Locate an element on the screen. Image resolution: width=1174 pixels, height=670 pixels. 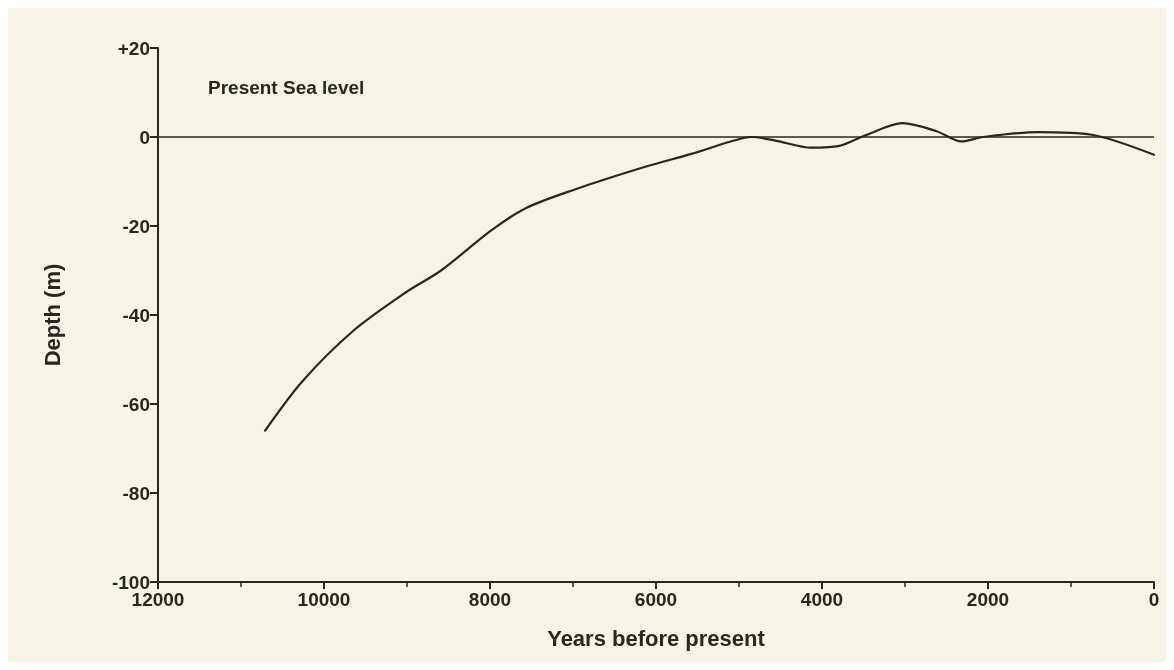
y-tick-label: -60 is located at coordinates (136, 404).